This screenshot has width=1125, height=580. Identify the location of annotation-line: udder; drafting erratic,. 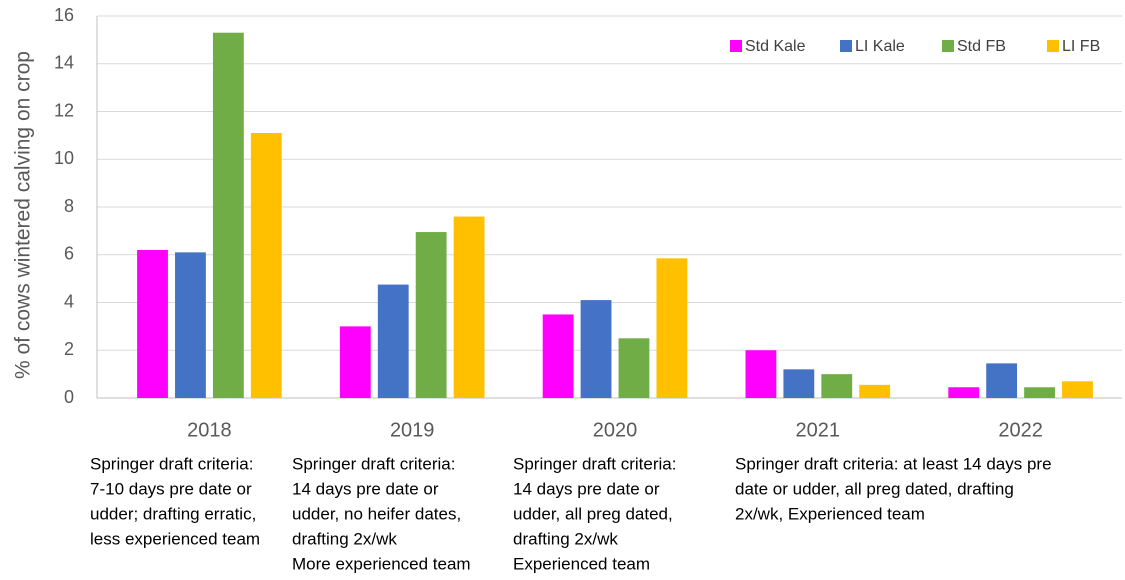
(173, 513).